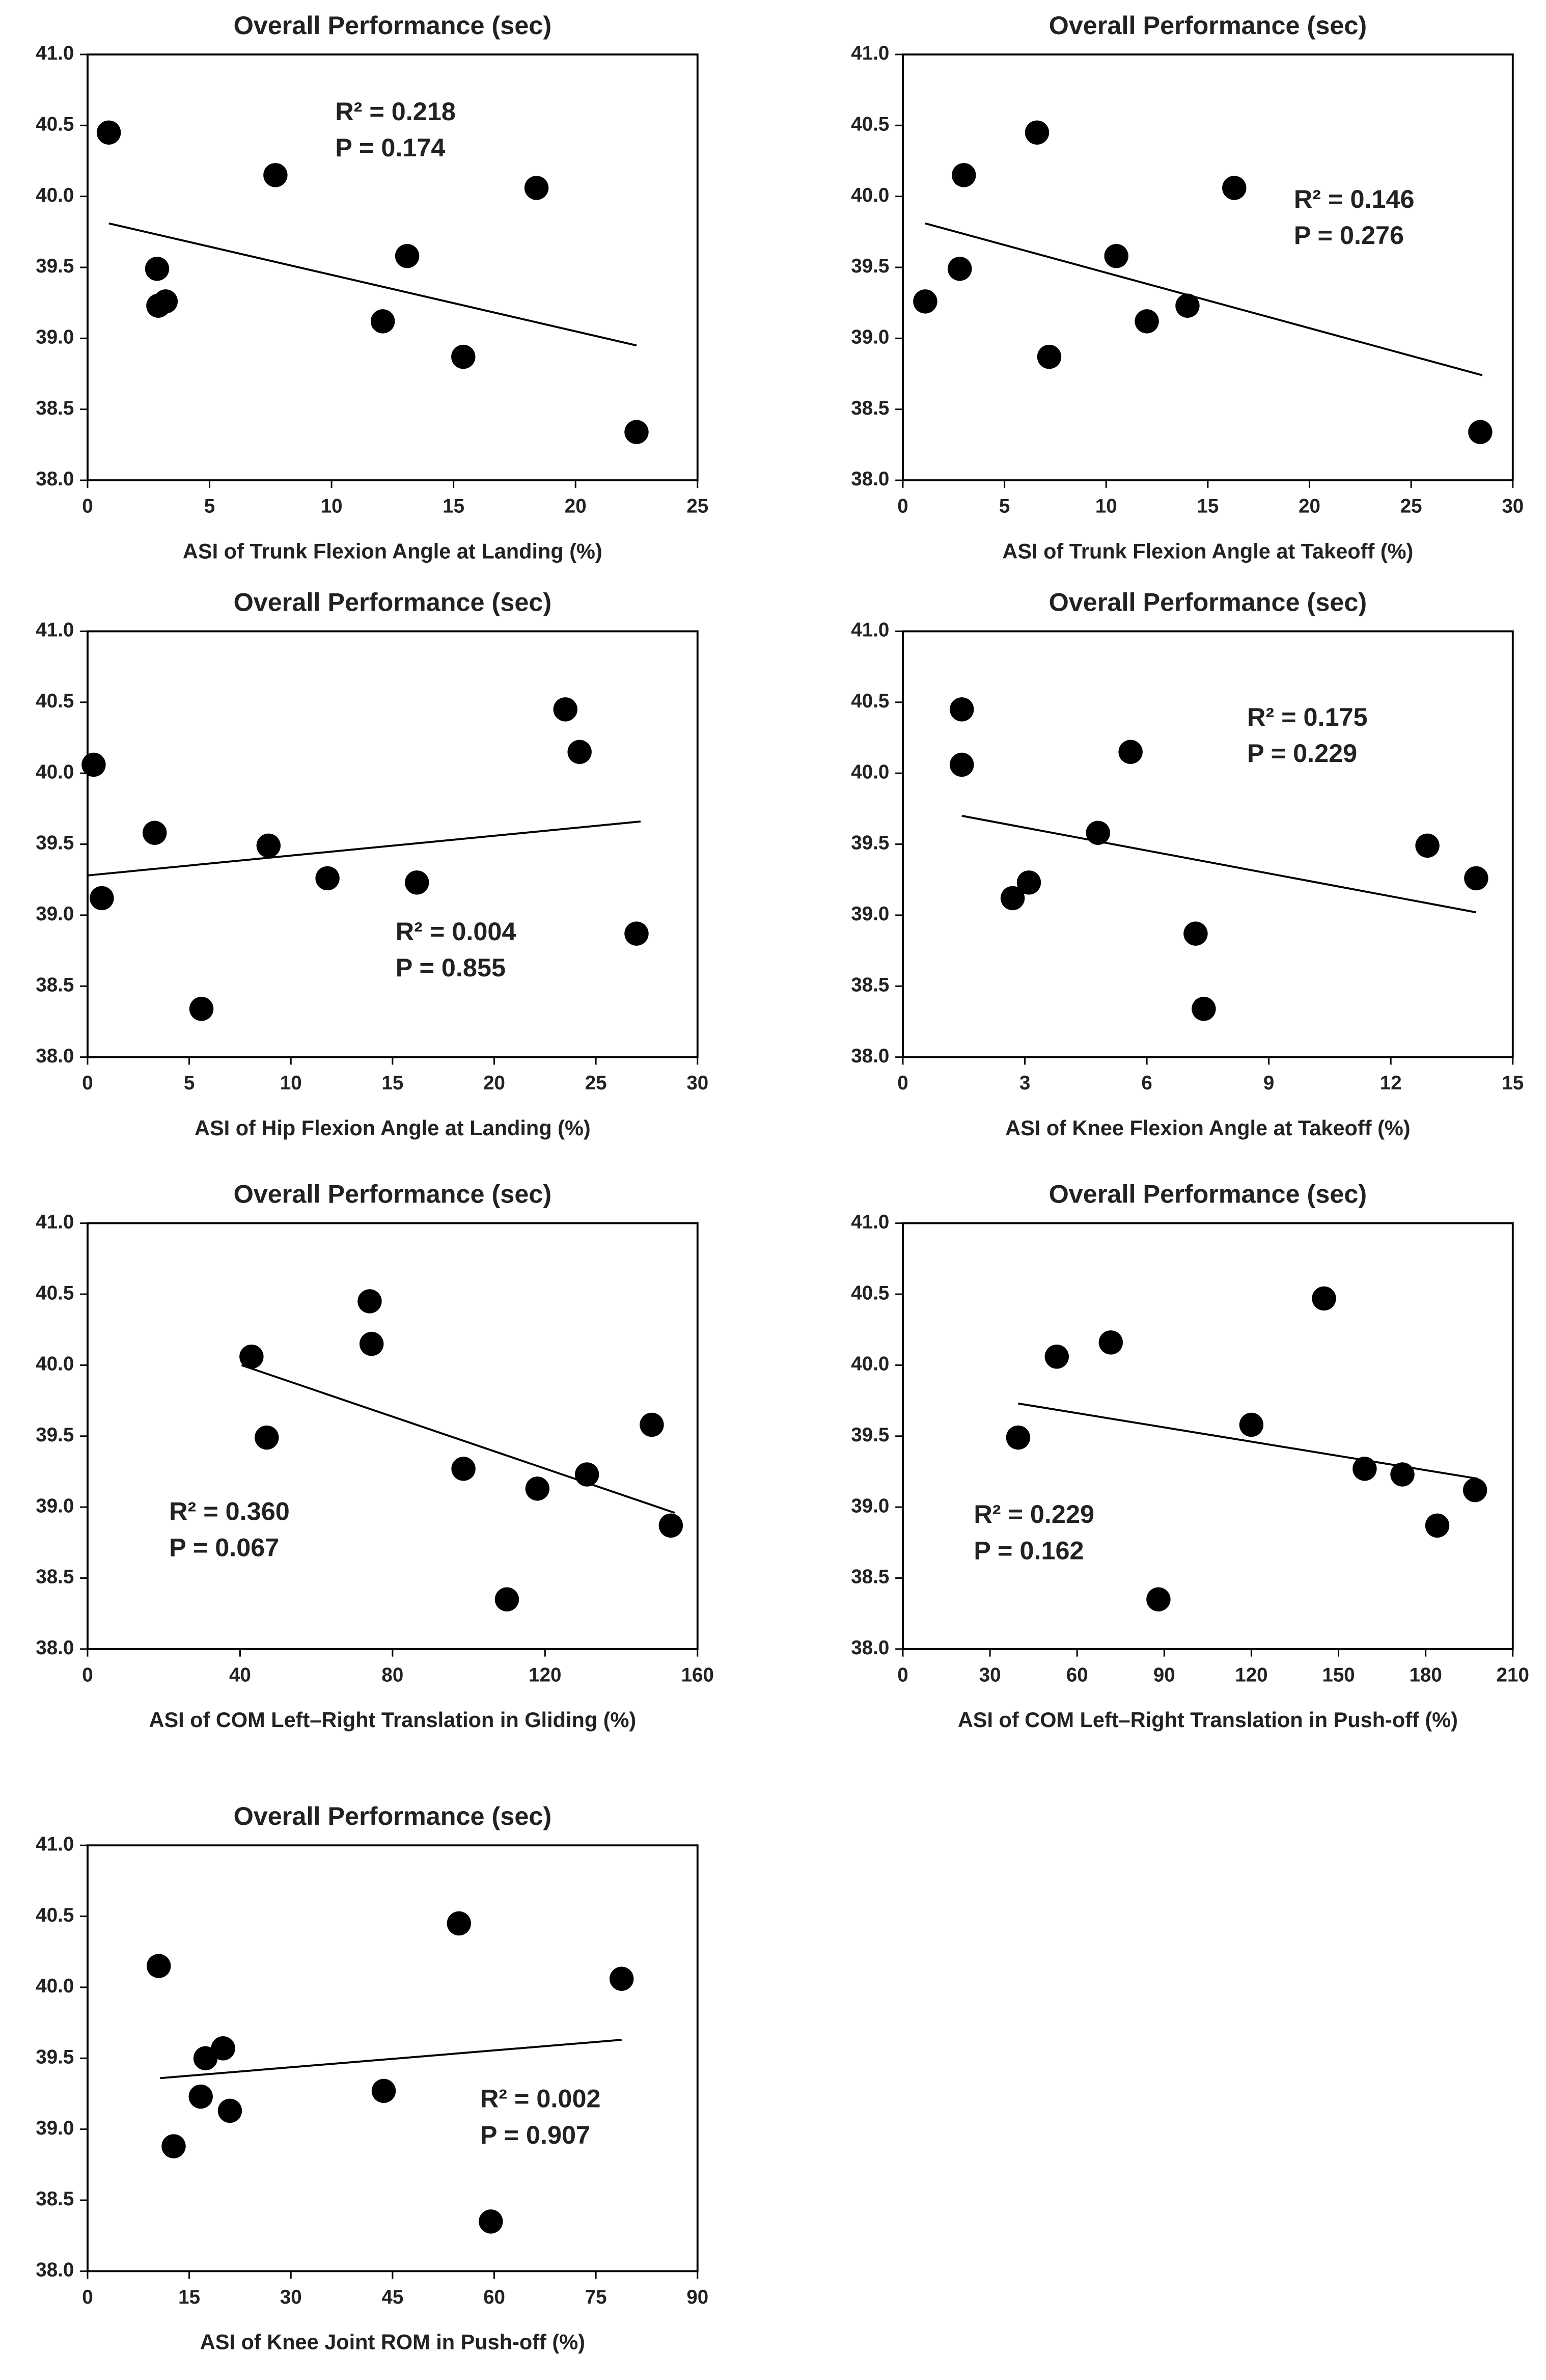 This screenshot has height=2380, width=1546. What do you see at coordinates (1302, 753) in the screenshot?
I see `annotation: P = 0.229` at bounding box center [1302, 753].